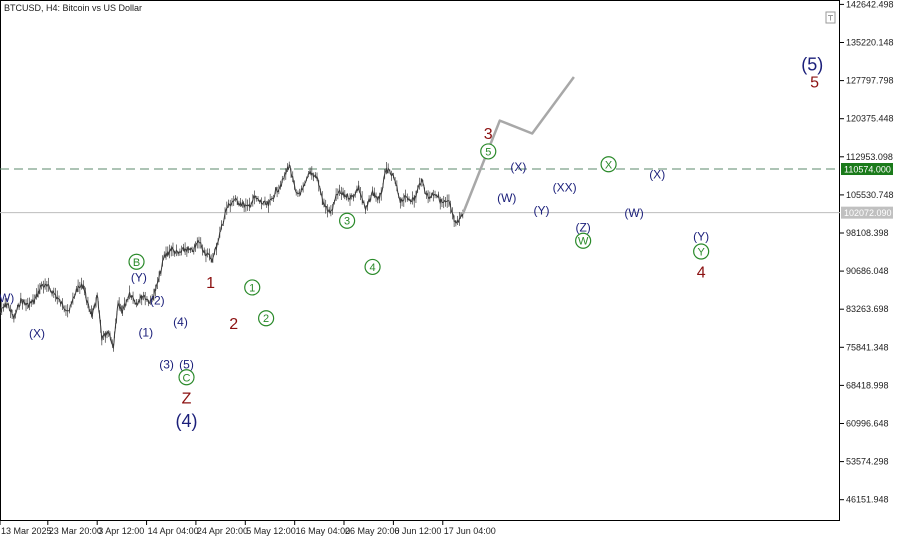 The height and width of the screenshot is (543, 900). I want to click on wave-label-text: W, so click(583, 242).